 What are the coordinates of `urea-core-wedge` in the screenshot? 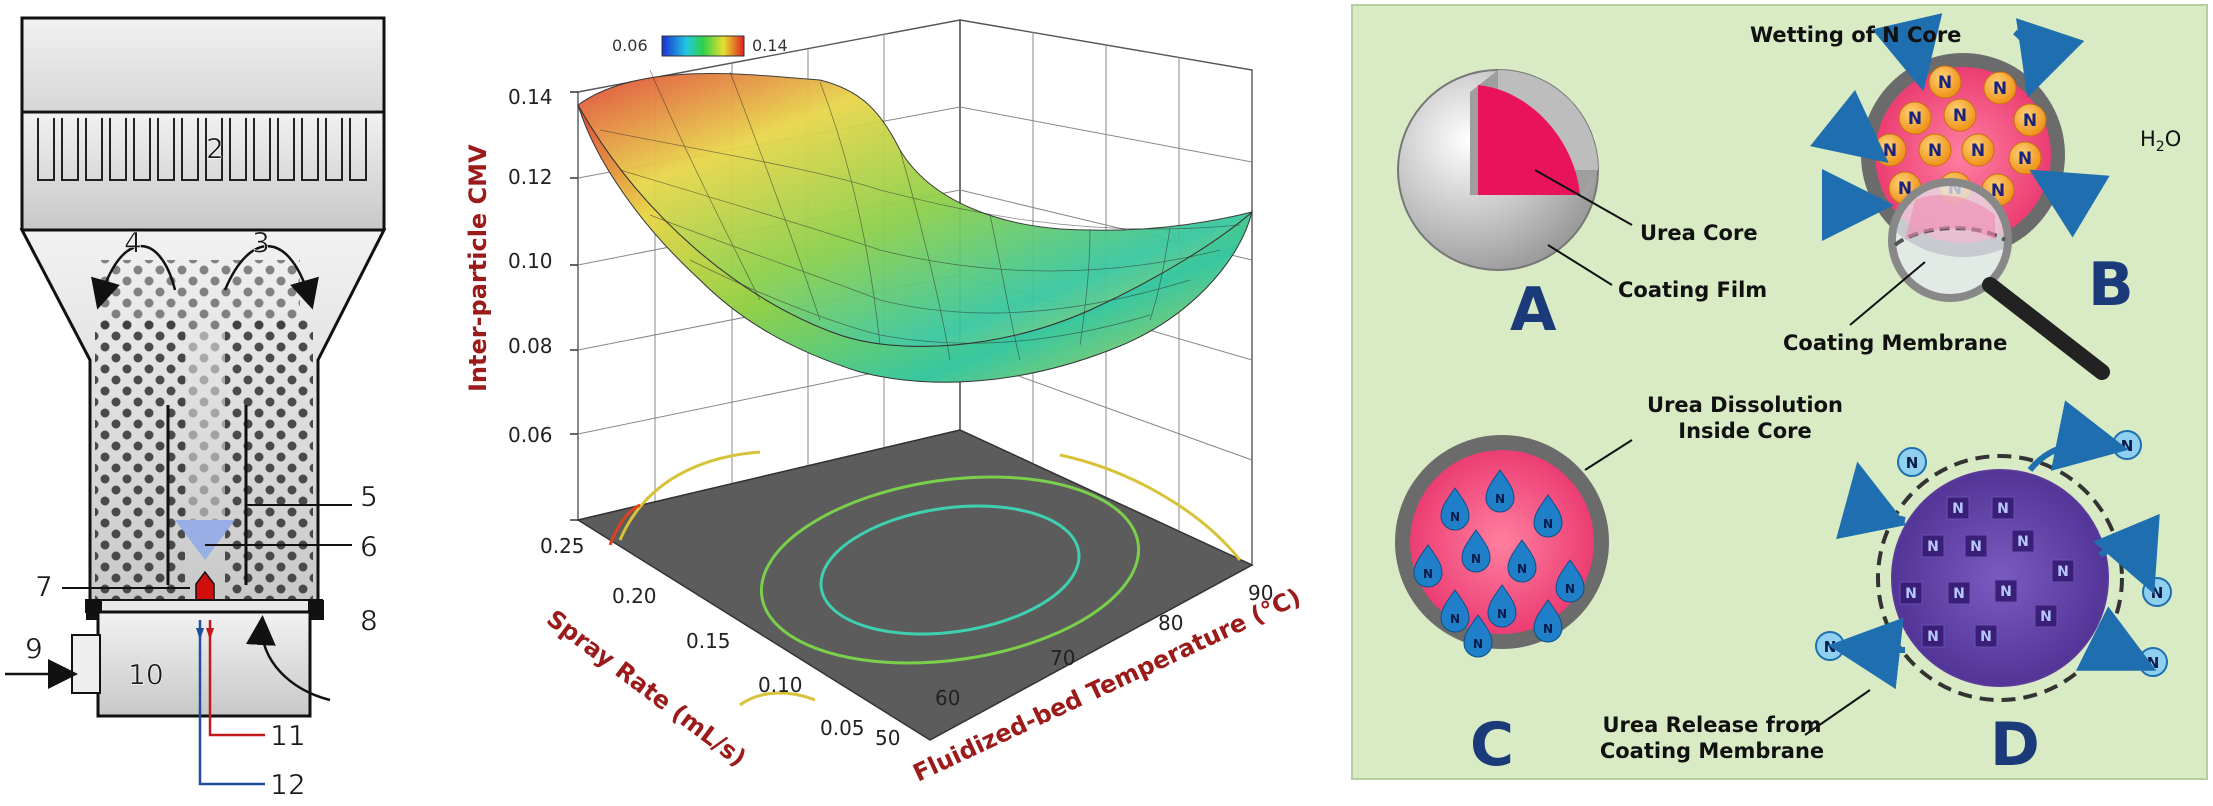 It's located at (1529, 140).